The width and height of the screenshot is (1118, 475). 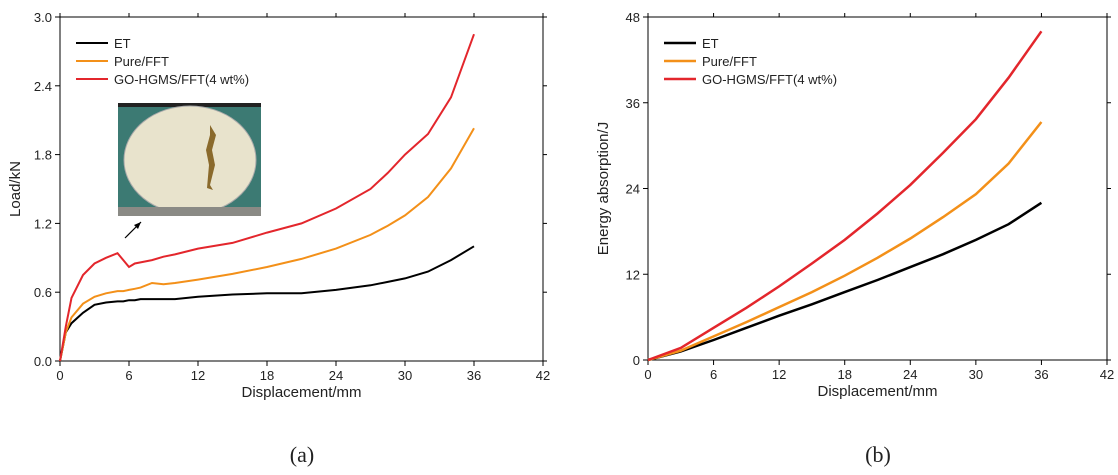 I want to click on caption: (b), so click(x=878, y=454).